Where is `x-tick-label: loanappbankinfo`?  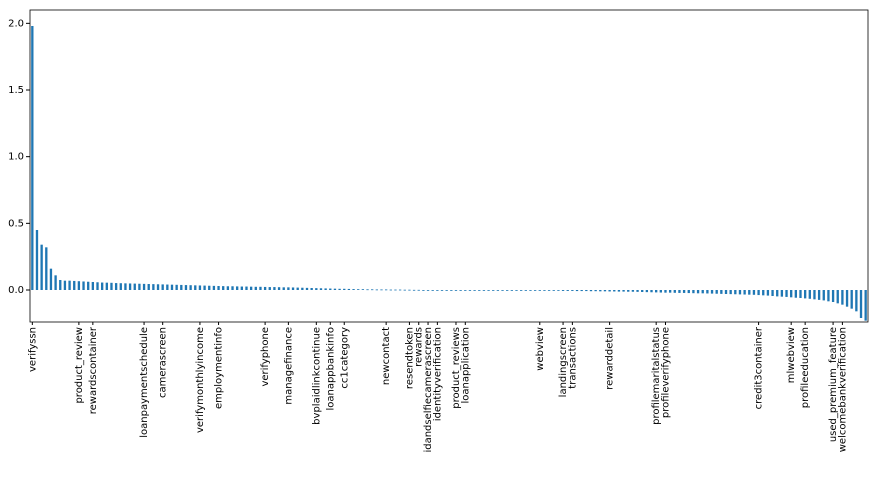 x-tick-label: loanappbankinfo is located at coordinates (330, 369).